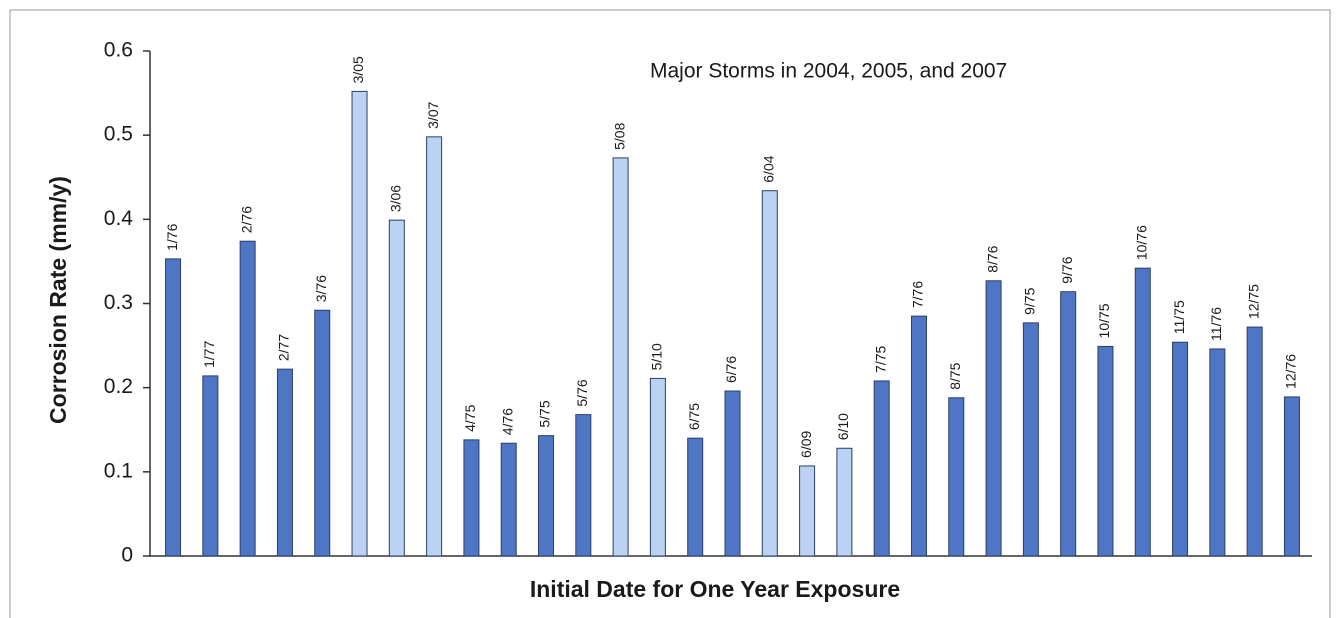  What do you see at coordinates (1030, 300) in the screenshot?
I see `bar-category-label: 9/75` at bounding box center [1030, 300].